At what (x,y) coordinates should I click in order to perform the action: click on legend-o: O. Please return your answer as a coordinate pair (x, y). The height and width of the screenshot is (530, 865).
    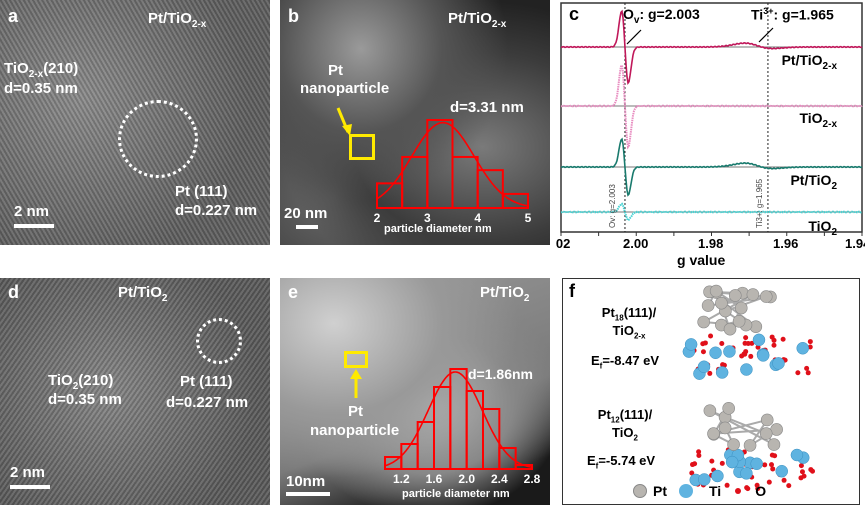
    Looking at the image, I should click on (761, 491).